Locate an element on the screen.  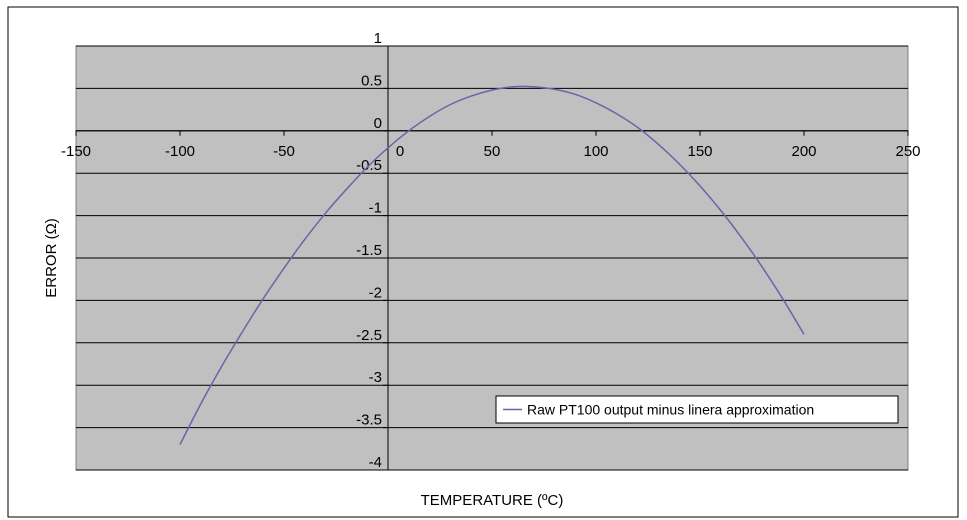
y-tick-label: -3.5 is located at coordinates (369, 420).